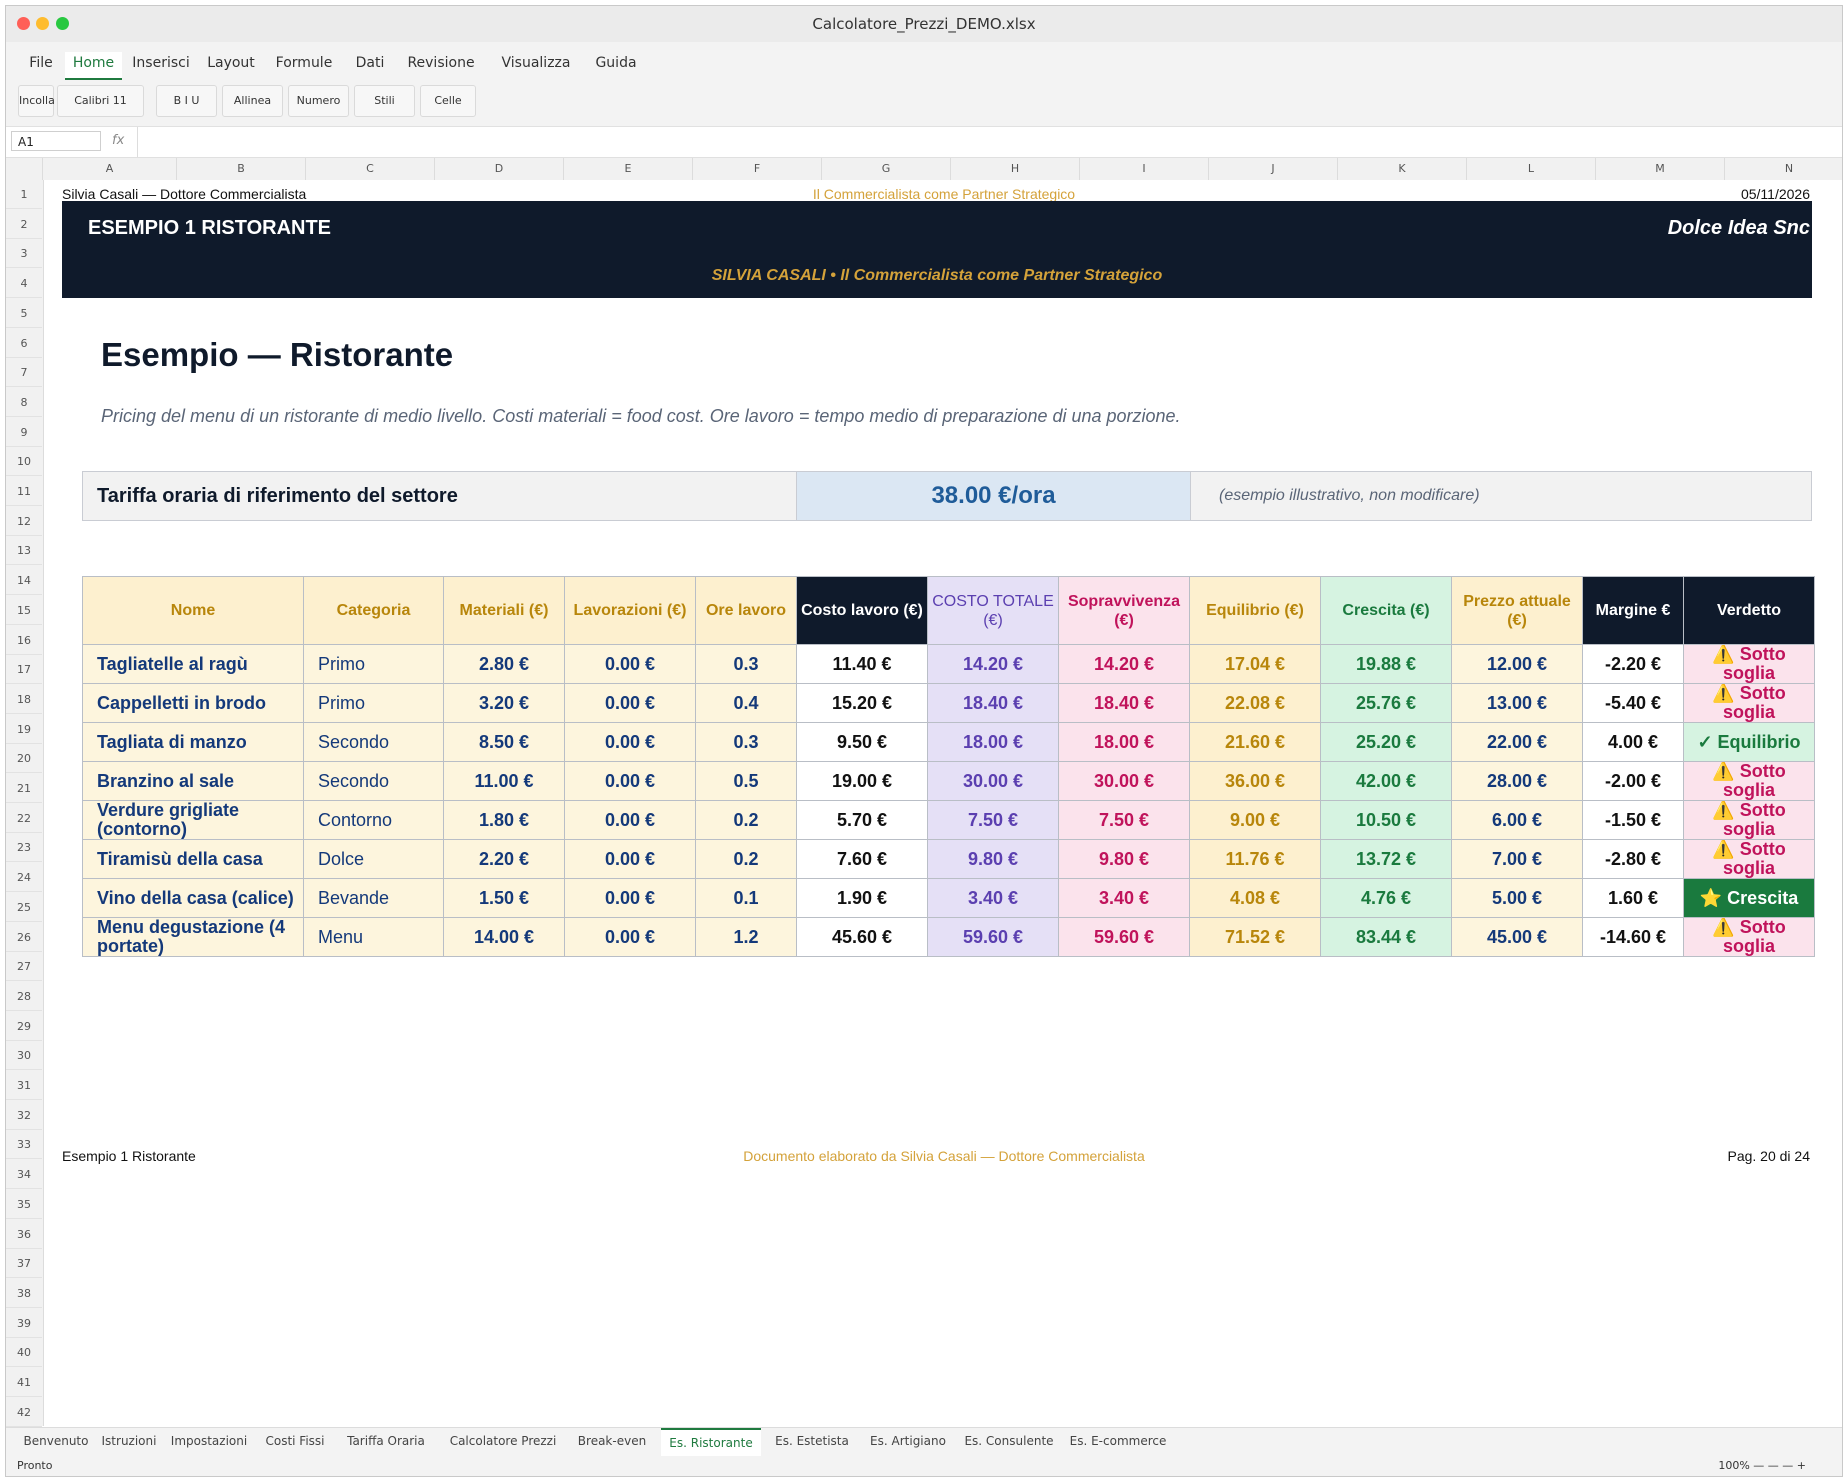  What do you see at coordinates (370, 169) in the screenshot?
I see `column-header-c: C` at bounding box center [370, 169].